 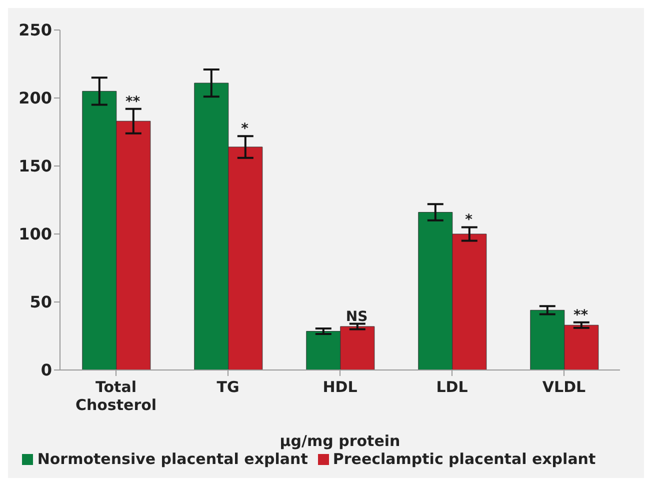 What do you see at coordinates (116, 396) in the screenshot?
I see `x-tick-label: Total Chosterol` at bounding box center [116, 396].